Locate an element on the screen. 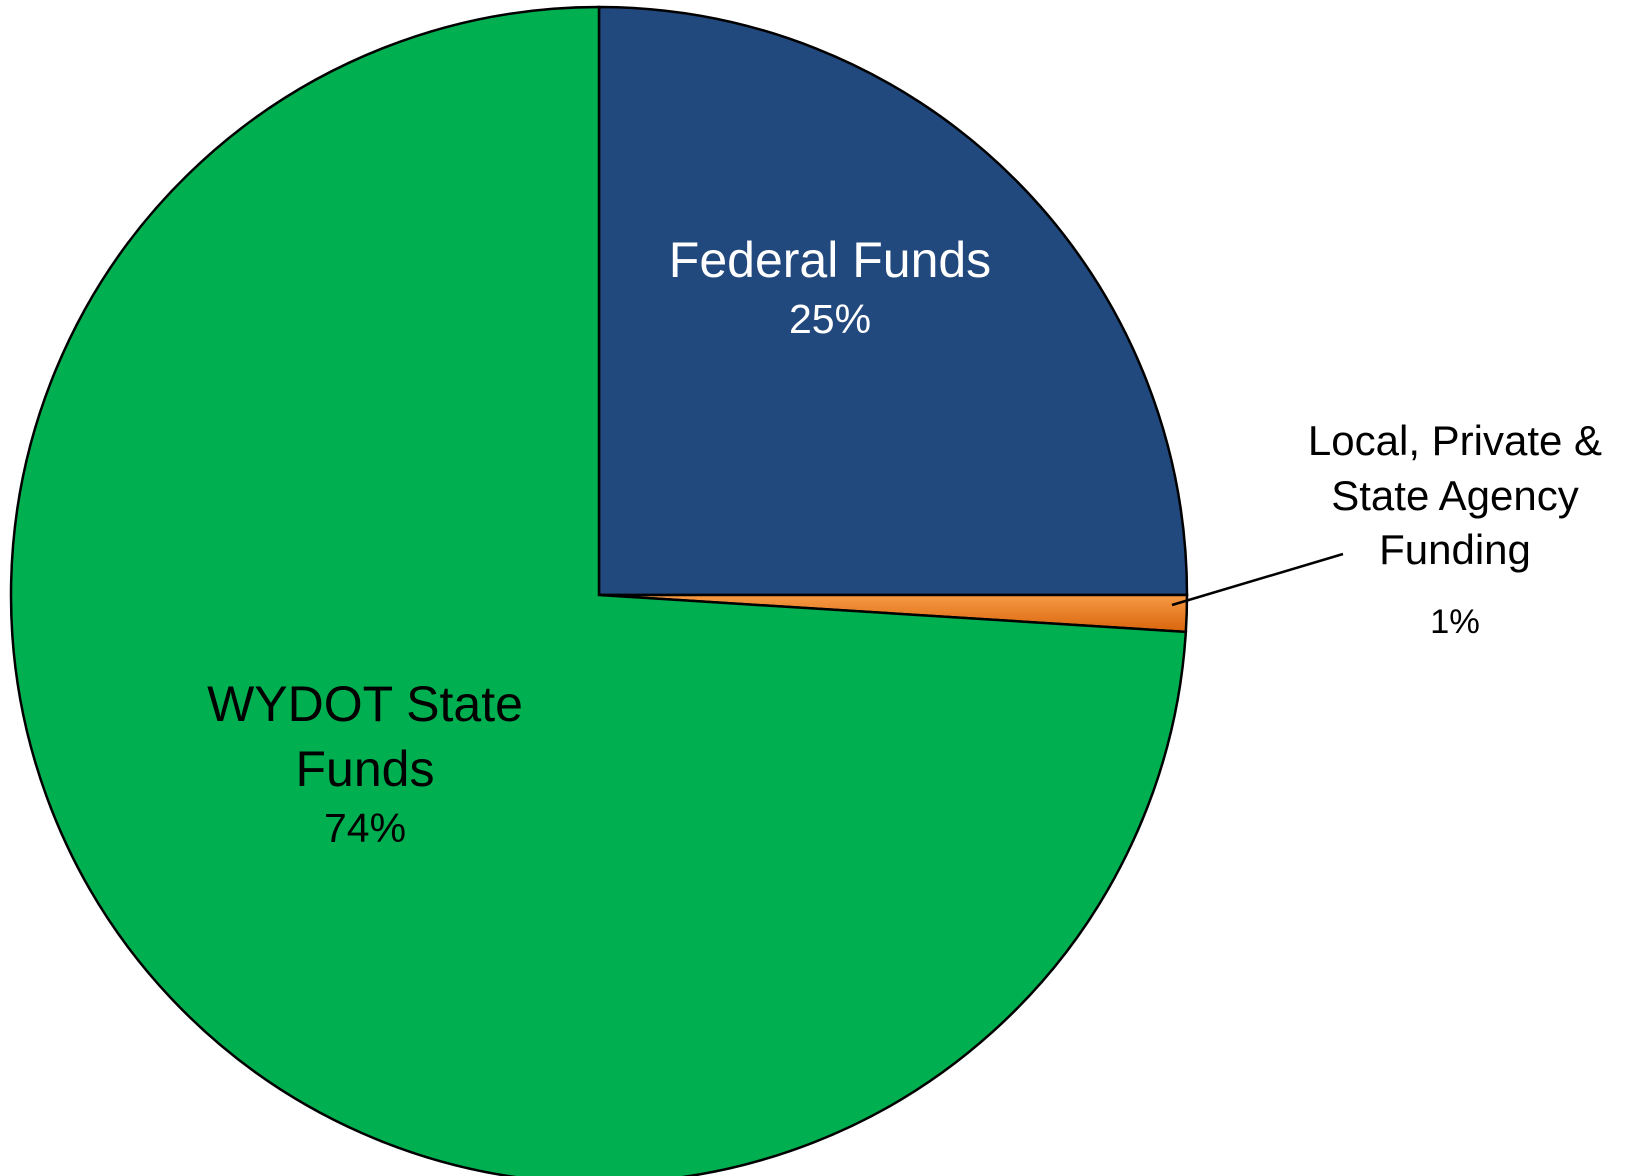 Image resolution: width=1648 pixels, height=1176 pixels. slice-label: WYDOT State Funds 74% is located at coordinates (365, 763).